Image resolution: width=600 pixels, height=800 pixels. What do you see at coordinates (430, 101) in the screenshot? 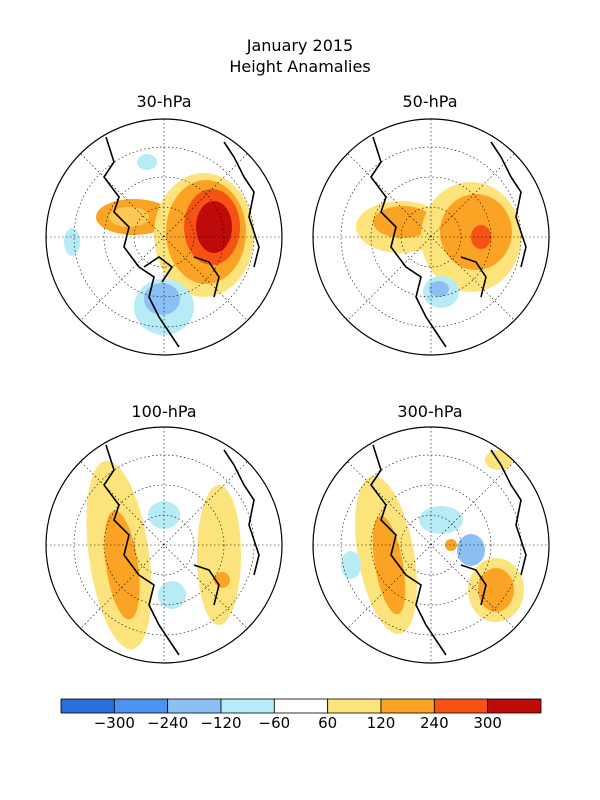
I see `panel-title-50hpa: 50-hPa` at bounding box center [430, 101].